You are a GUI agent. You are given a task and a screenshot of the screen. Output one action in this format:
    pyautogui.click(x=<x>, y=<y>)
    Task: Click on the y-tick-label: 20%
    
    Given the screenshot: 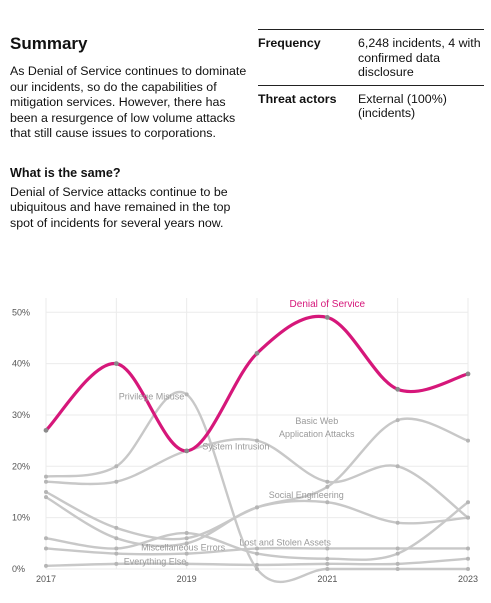 What is the action you would take?
    pyautogui.click(x=21, y=466)
    